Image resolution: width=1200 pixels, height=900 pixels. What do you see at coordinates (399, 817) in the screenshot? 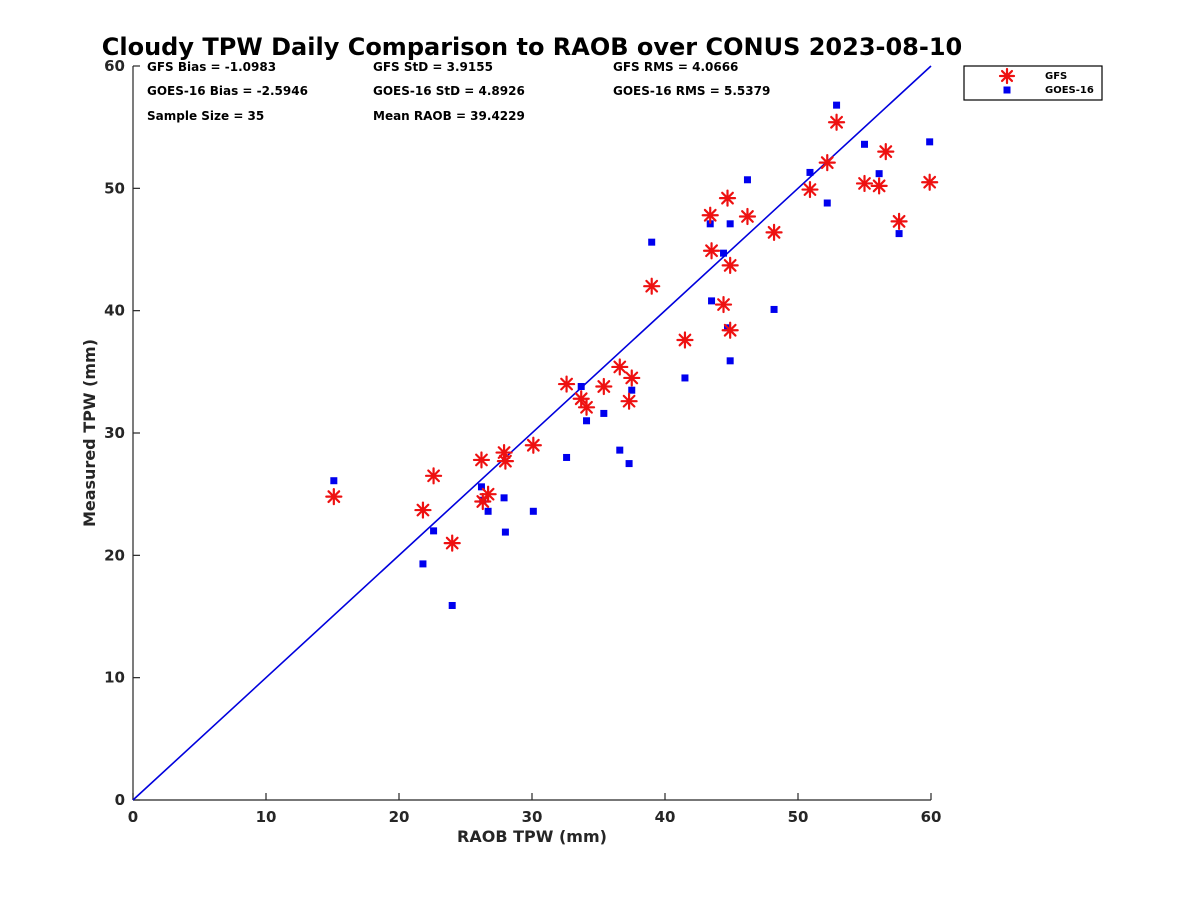
I see `x-tick-label: 20` at bounding box center [399, 817].